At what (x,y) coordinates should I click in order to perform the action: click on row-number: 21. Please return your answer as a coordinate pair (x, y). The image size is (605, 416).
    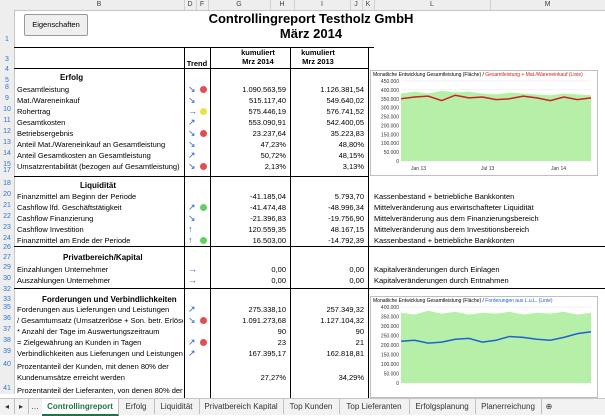
    Looking at the image, I should click on (7, 205).